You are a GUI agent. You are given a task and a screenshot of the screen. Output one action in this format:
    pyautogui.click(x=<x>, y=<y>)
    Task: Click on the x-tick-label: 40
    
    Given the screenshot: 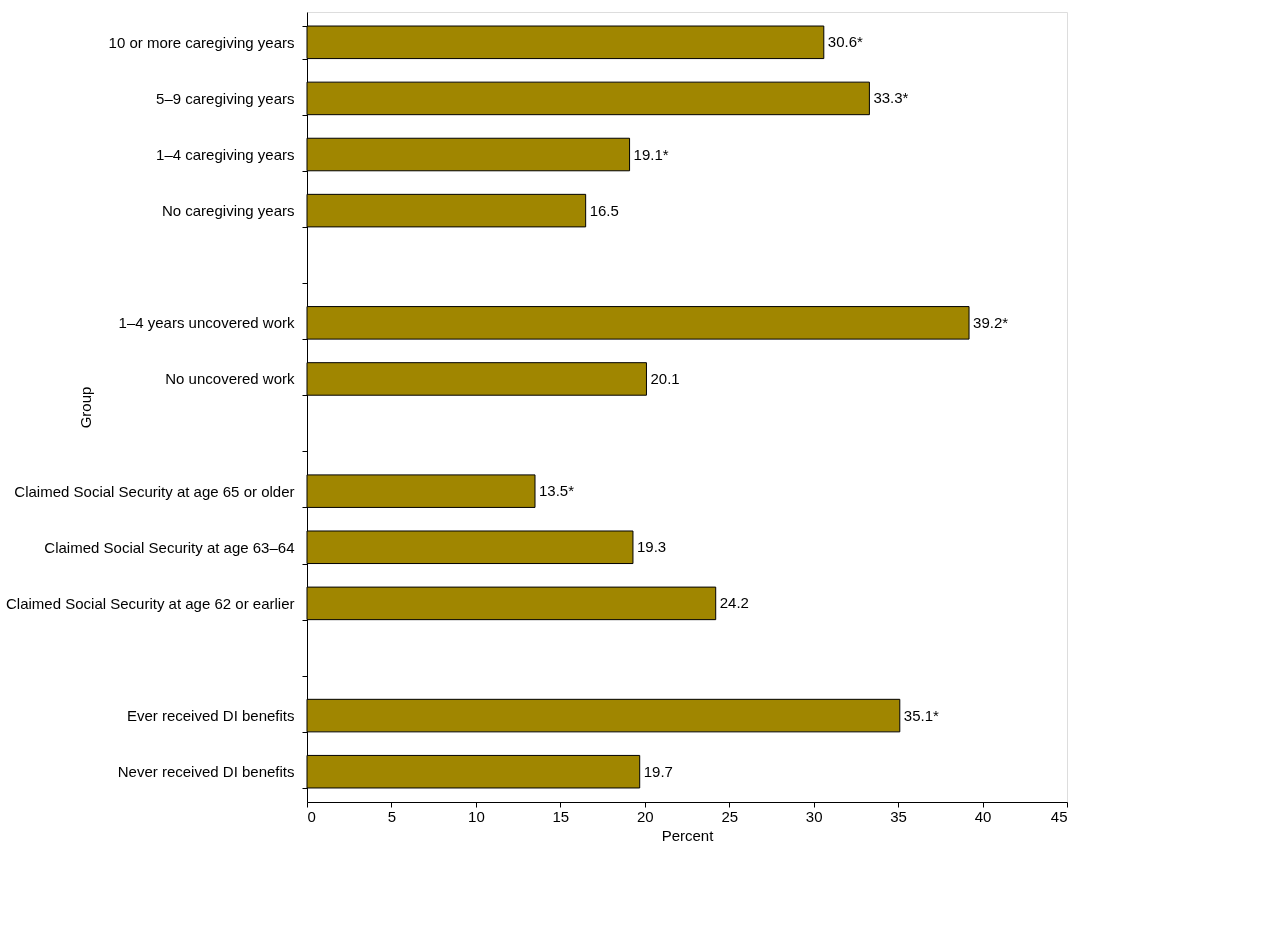 What is the action you would take?
    pyautogui.click(x=983, y=816)
    